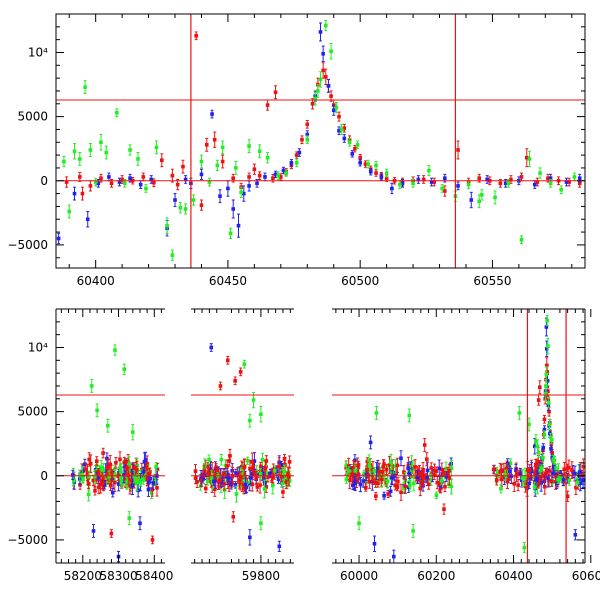  What do you see at coordinates (83, 576) in the screenshot?
I see `x-tick-label: 58200` at bounding box center [83, 576].